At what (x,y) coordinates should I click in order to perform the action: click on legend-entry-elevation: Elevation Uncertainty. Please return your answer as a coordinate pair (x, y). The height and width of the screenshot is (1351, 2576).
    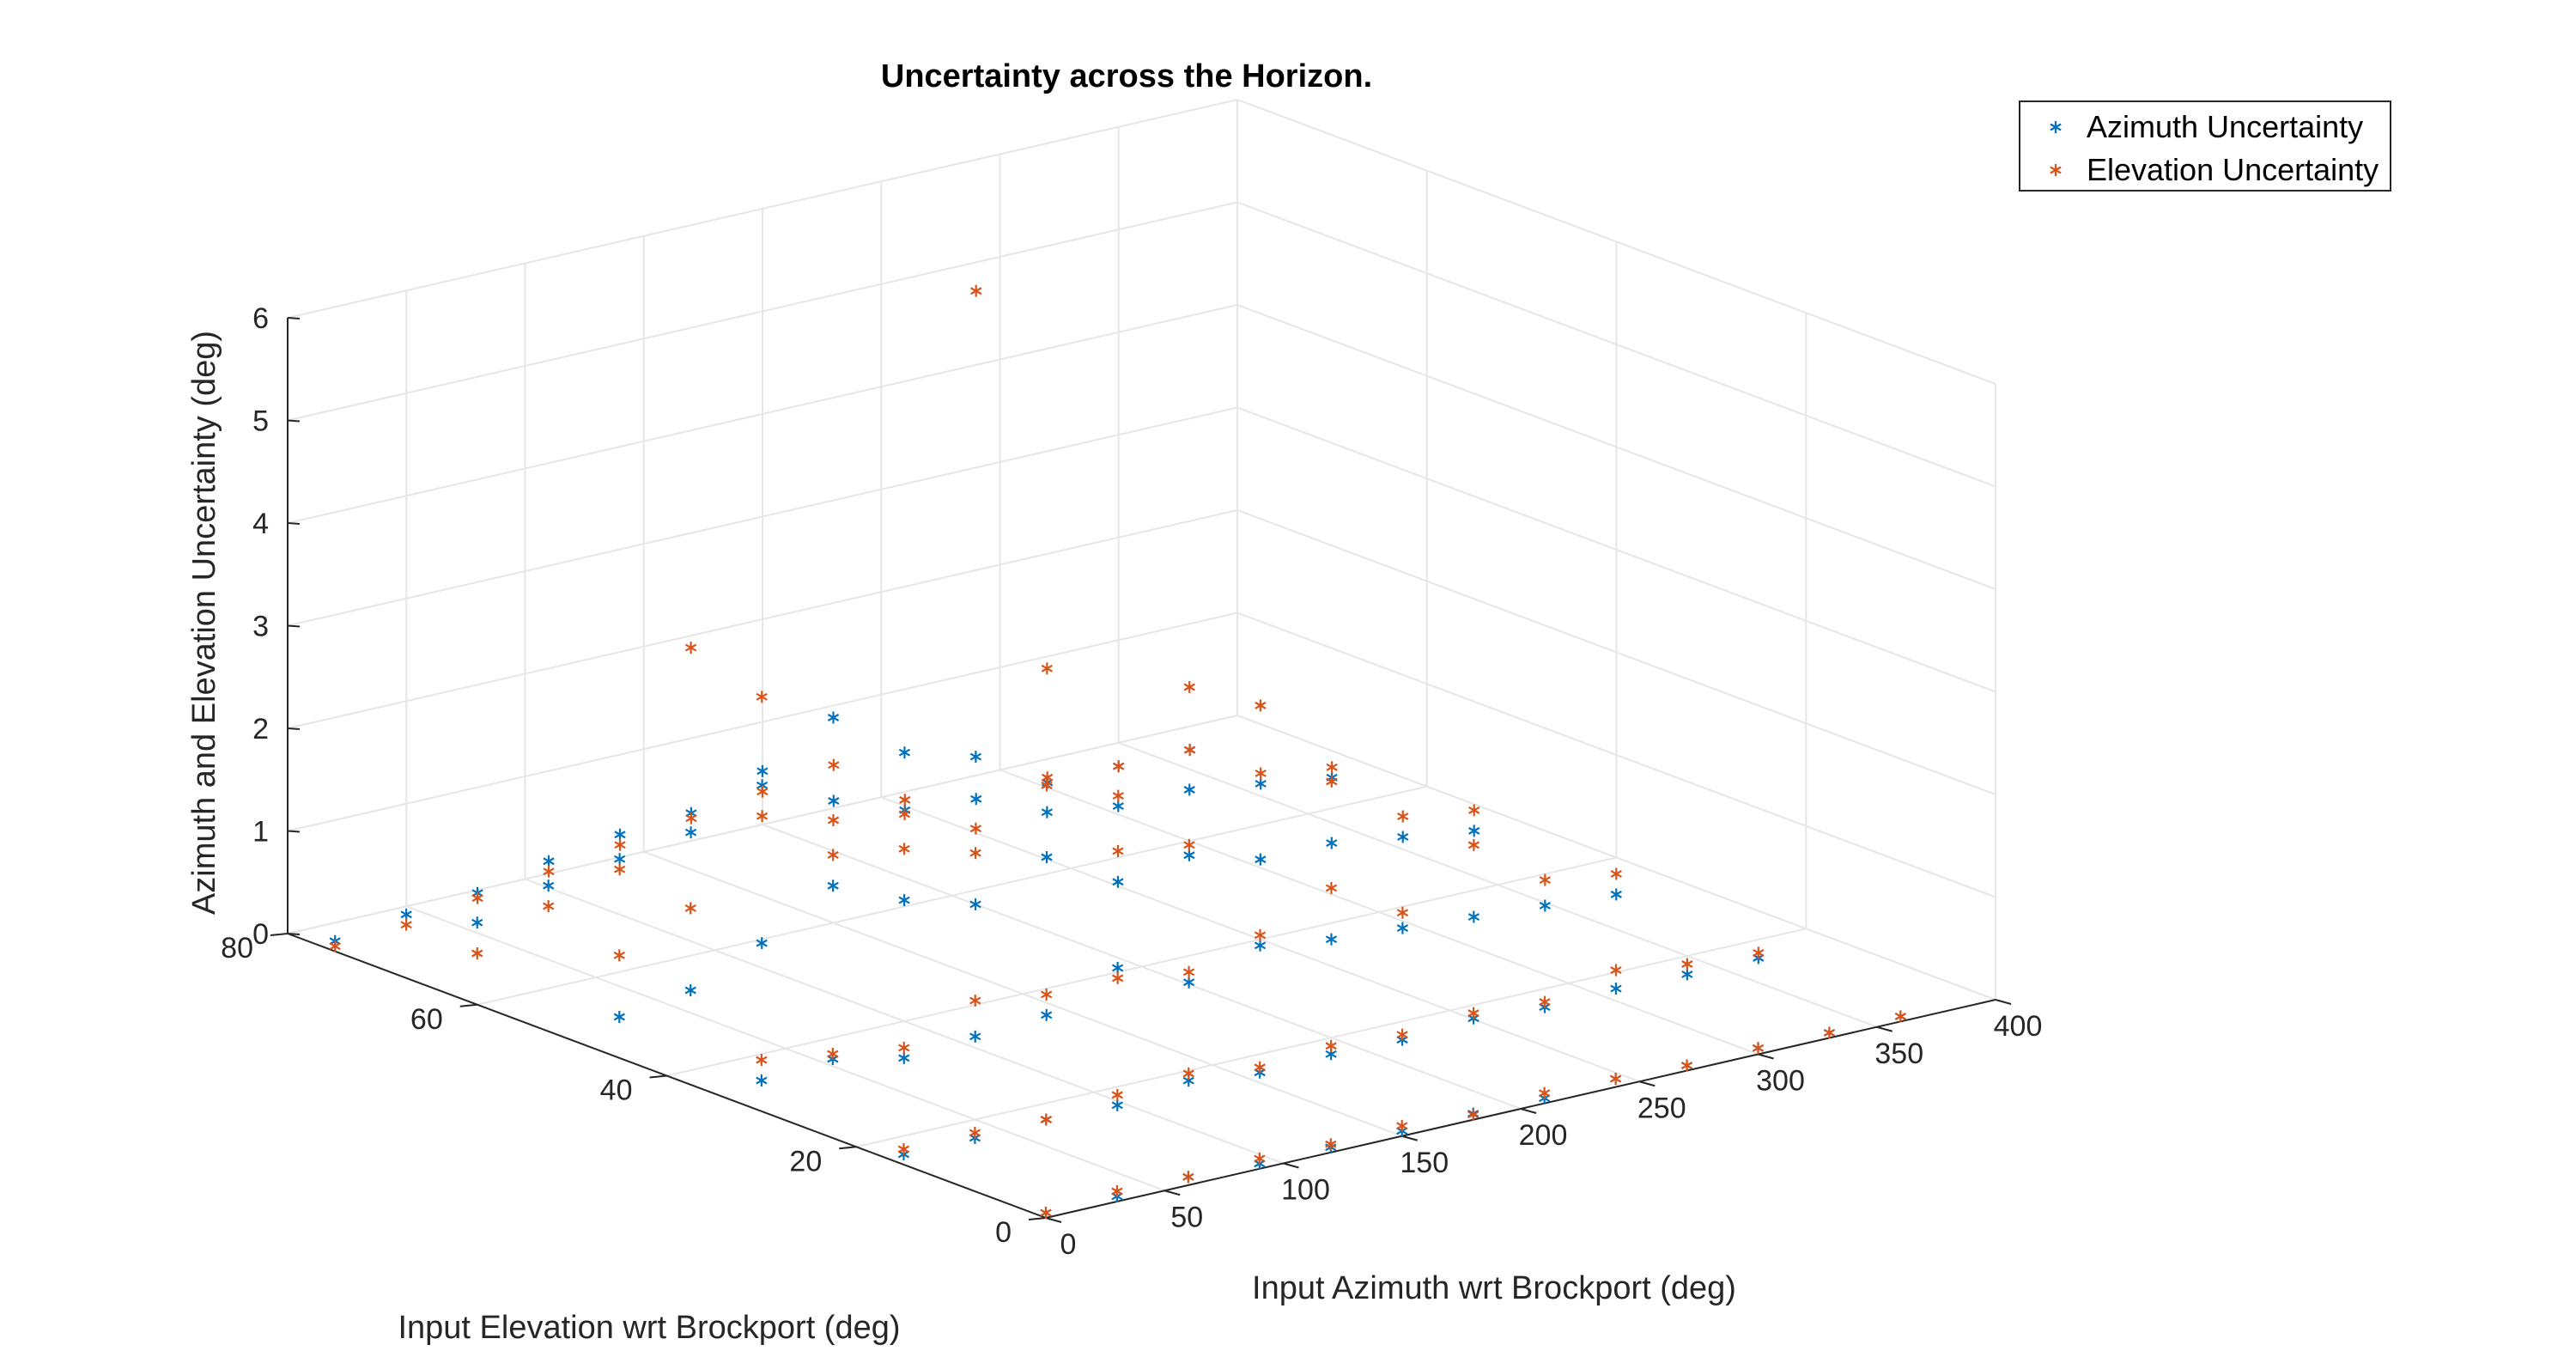
    Looking at the image, I should click on (2233, 169).